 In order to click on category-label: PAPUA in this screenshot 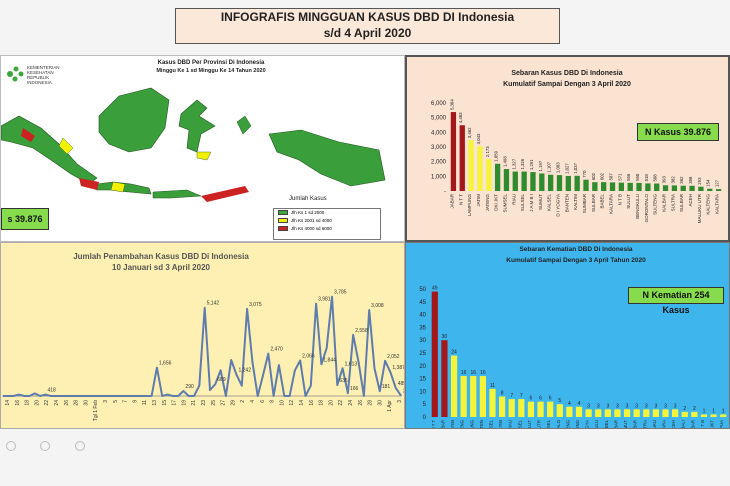, I will do `click(721, 424)`.